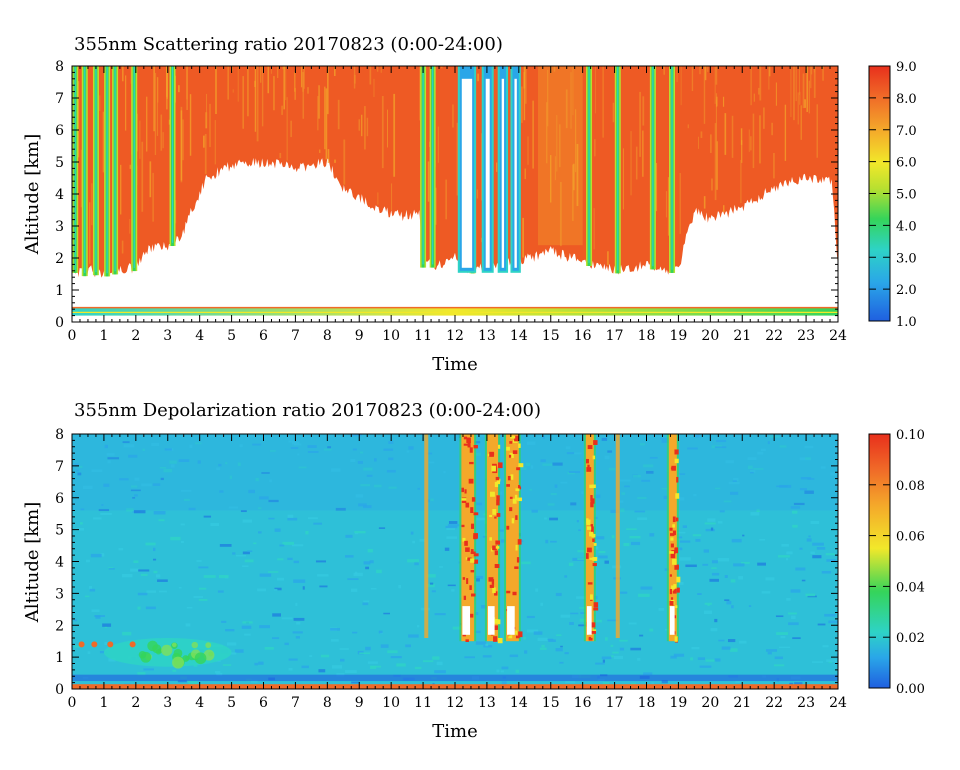 This screenshot has height=770, width=960. Describe the element at coordinates (59, 435) in the screenshot. I see `depolarization-ytick-label: 8` at that location.